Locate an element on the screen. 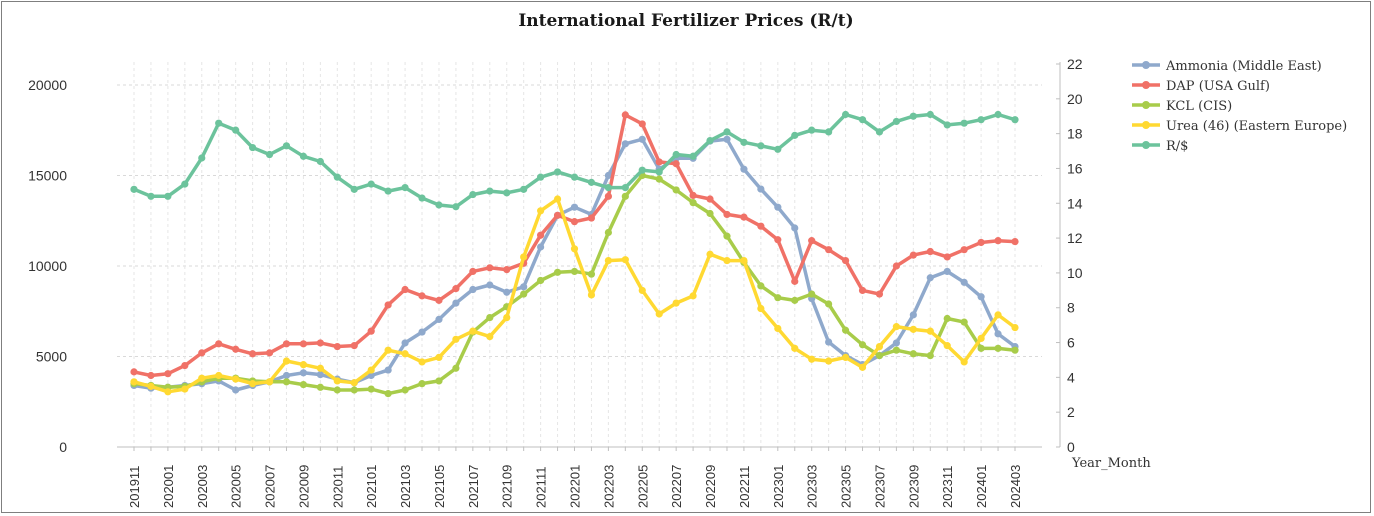  x-tick-label: 202111 is located at coordinates (541, 487).